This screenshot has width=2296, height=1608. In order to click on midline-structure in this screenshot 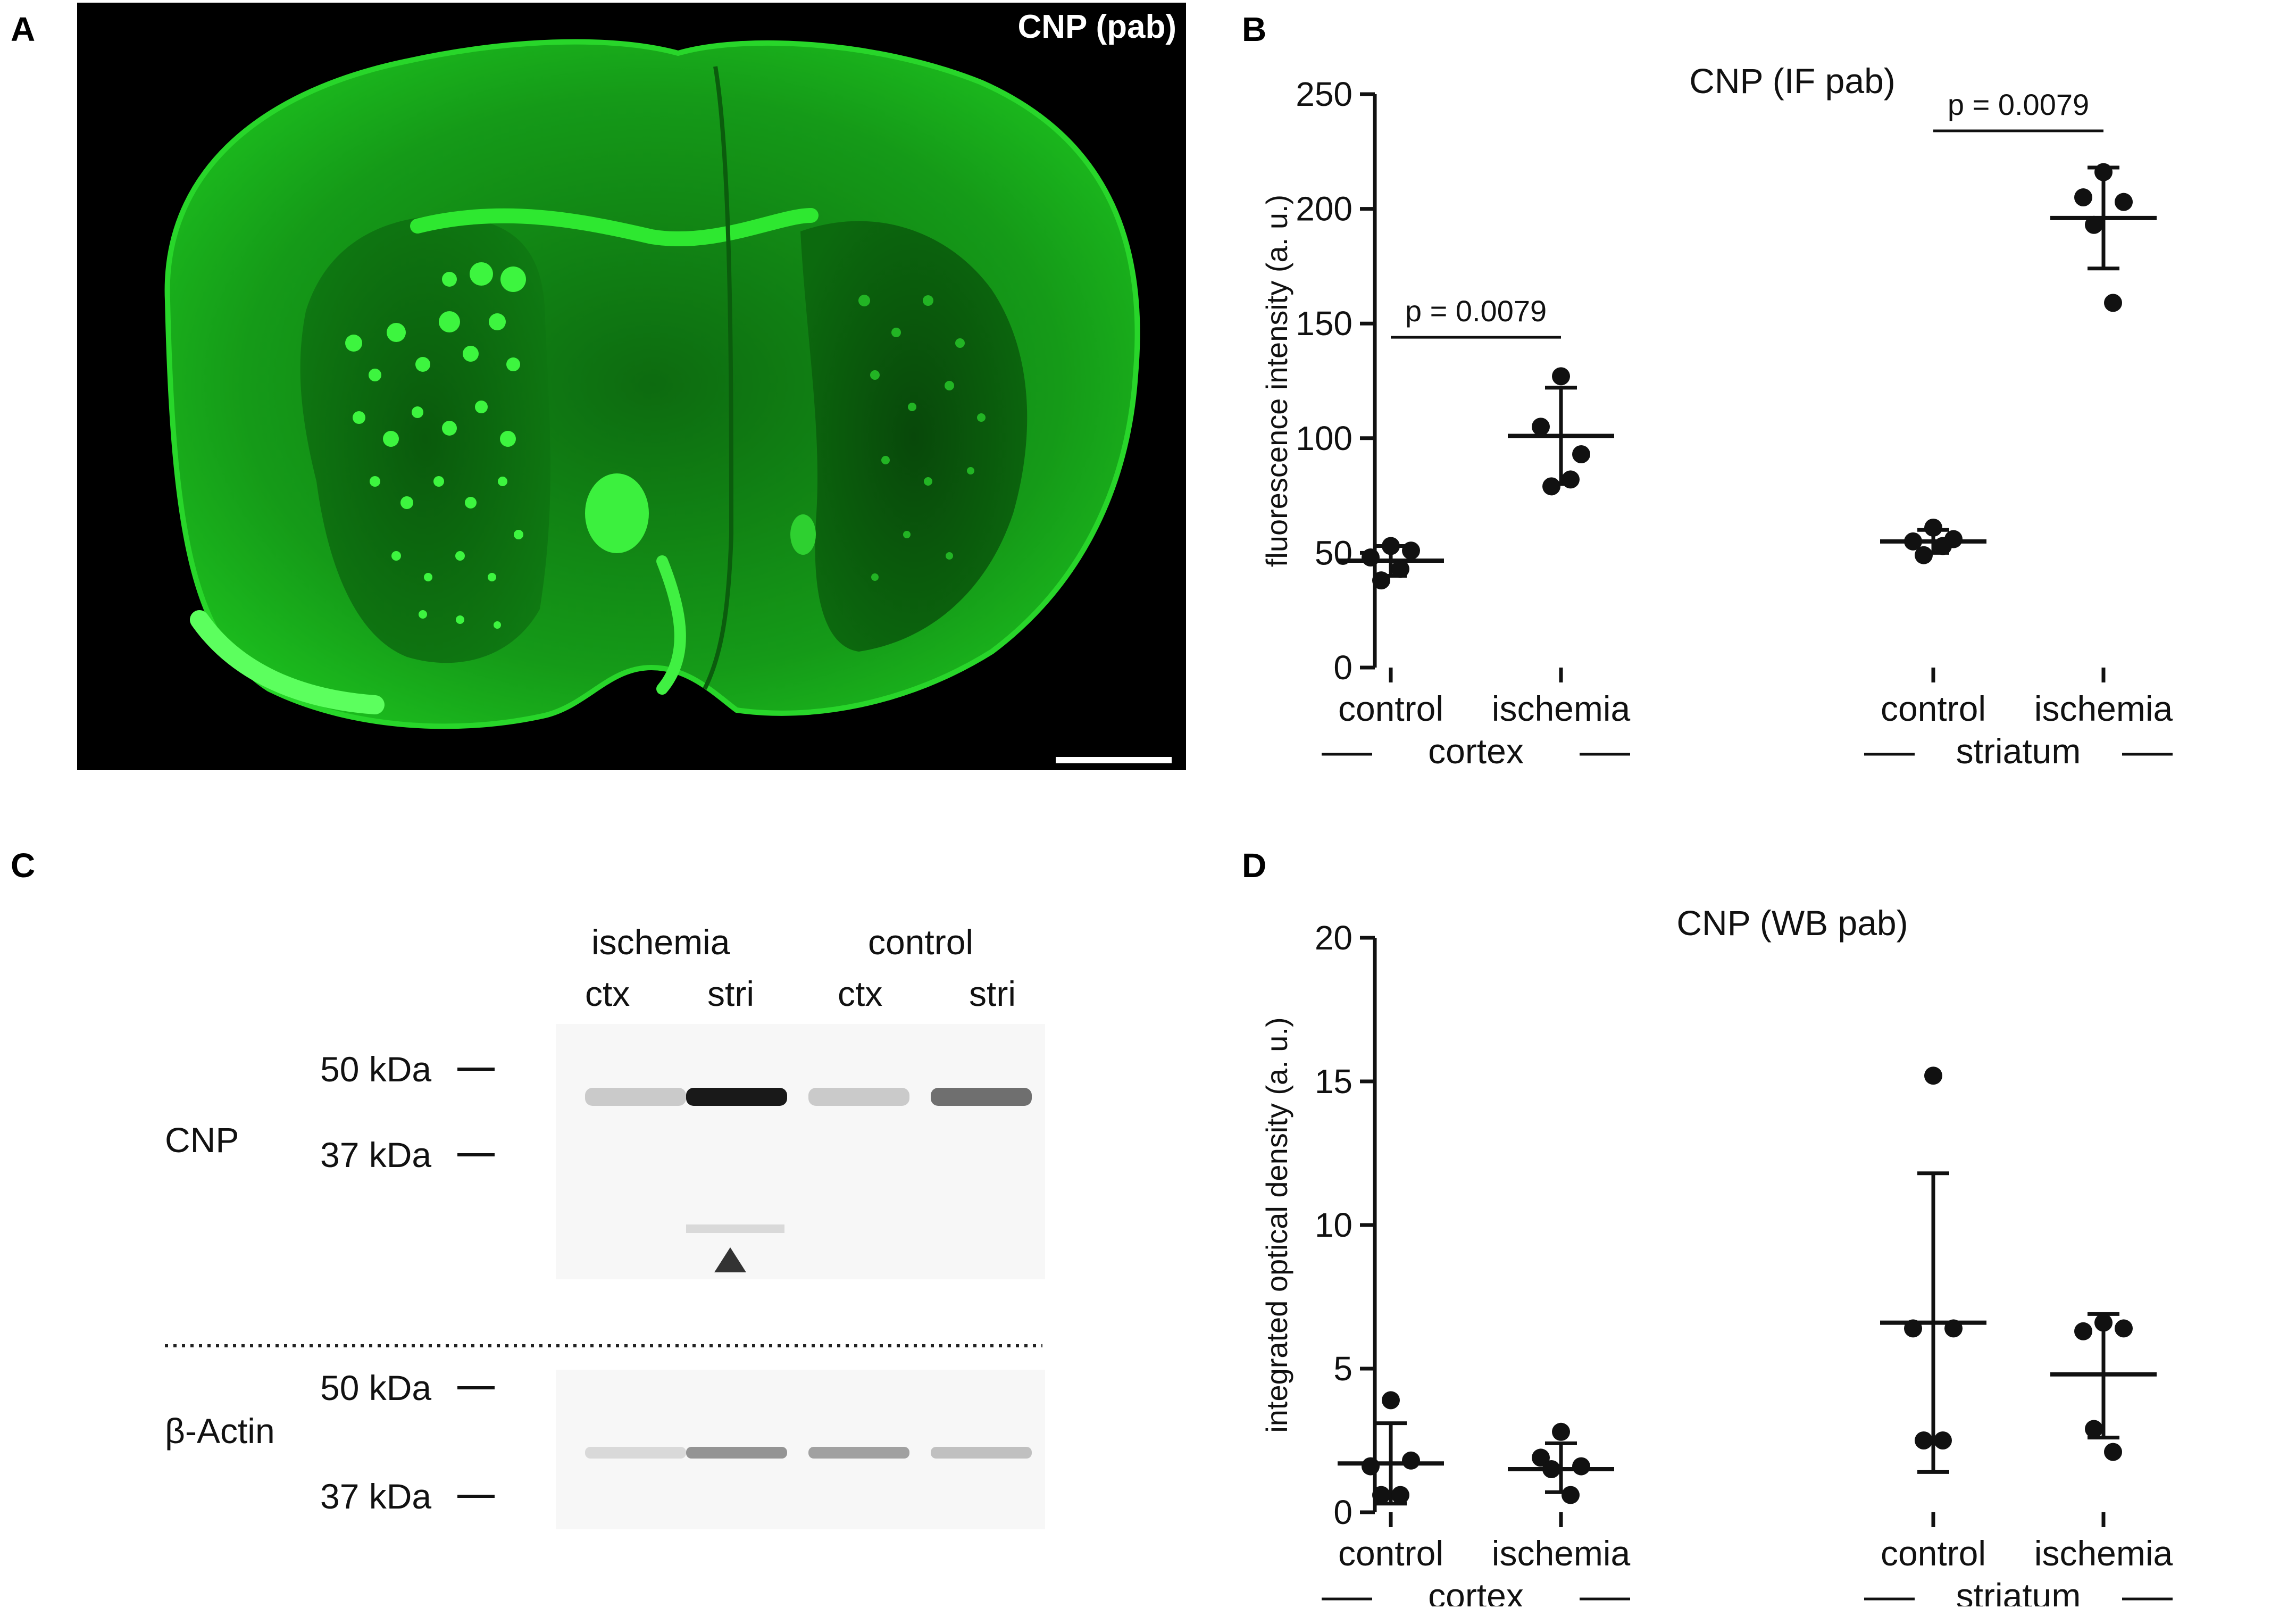, I will do `click(803, 534)`.